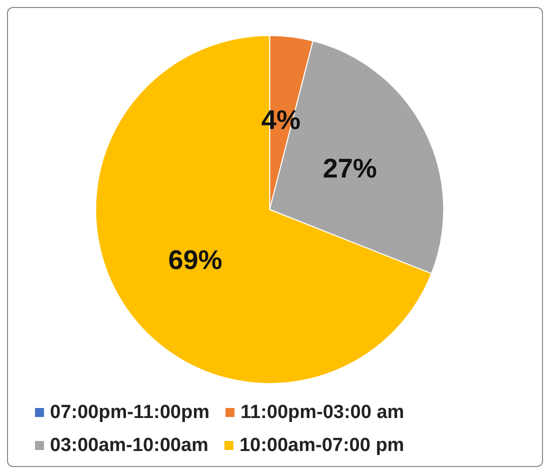 The height and width of the screenshot is (474, 550). I want to click on legend-label: 10:00am-07:00 pm, so click(321, 445).